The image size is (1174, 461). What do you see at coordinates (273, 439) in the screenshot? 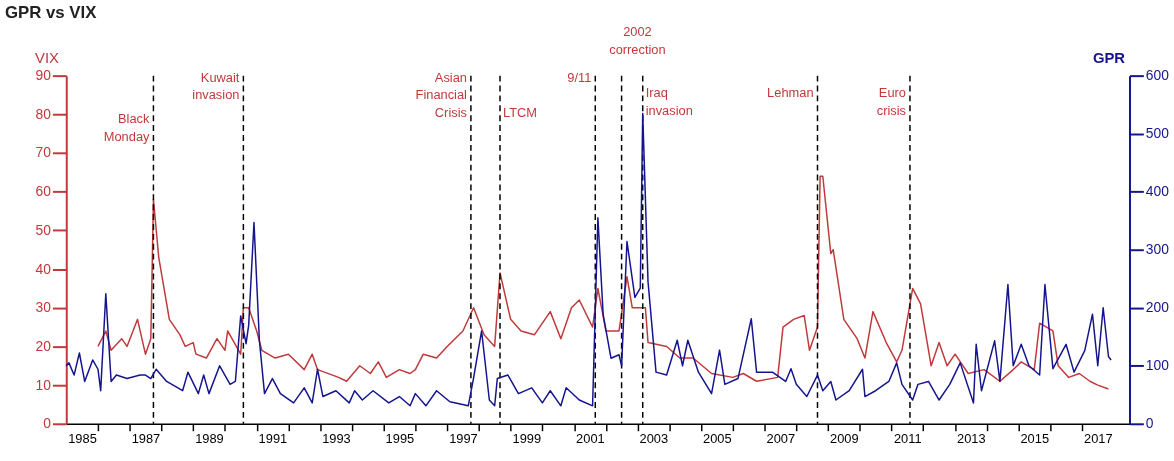
I see `x-tick-label: 1991` at bounding box center [273, 439].